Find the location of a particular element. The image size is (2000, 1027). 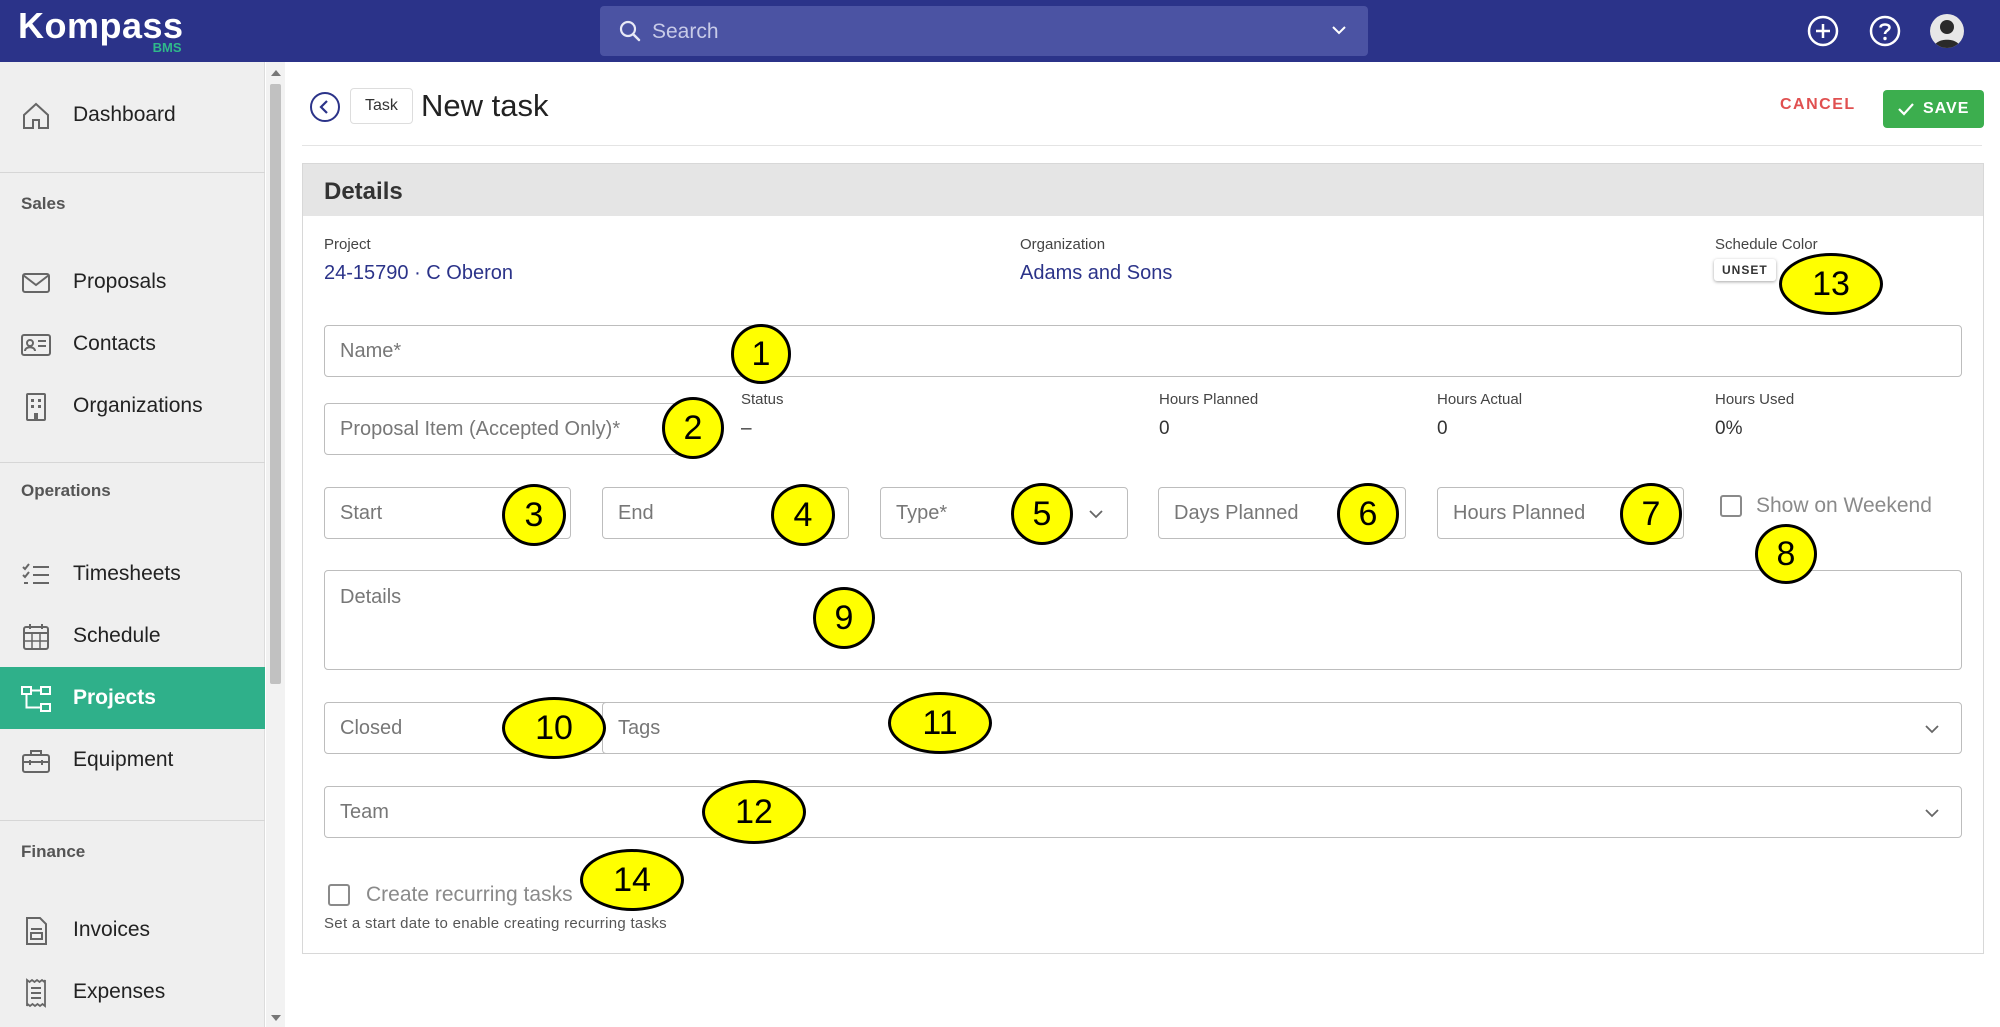

sidebar-item-label: Dashboard is located at coordinates (124, 114).